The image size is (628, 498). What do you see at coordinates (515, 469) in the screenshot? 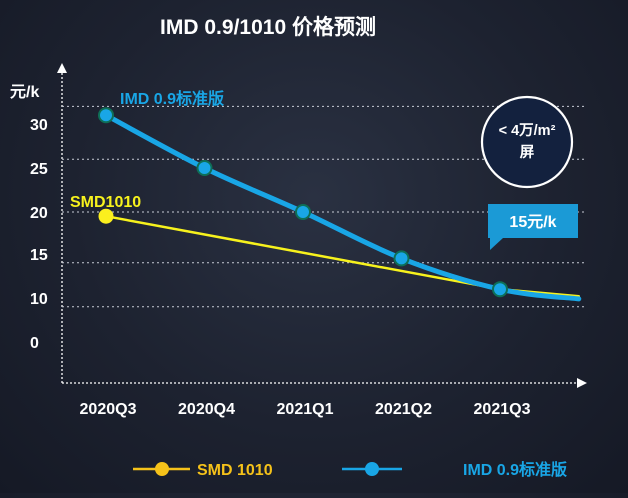
I see `legend-label: IMD 0.9标准版` at bounding box center [515, 469].